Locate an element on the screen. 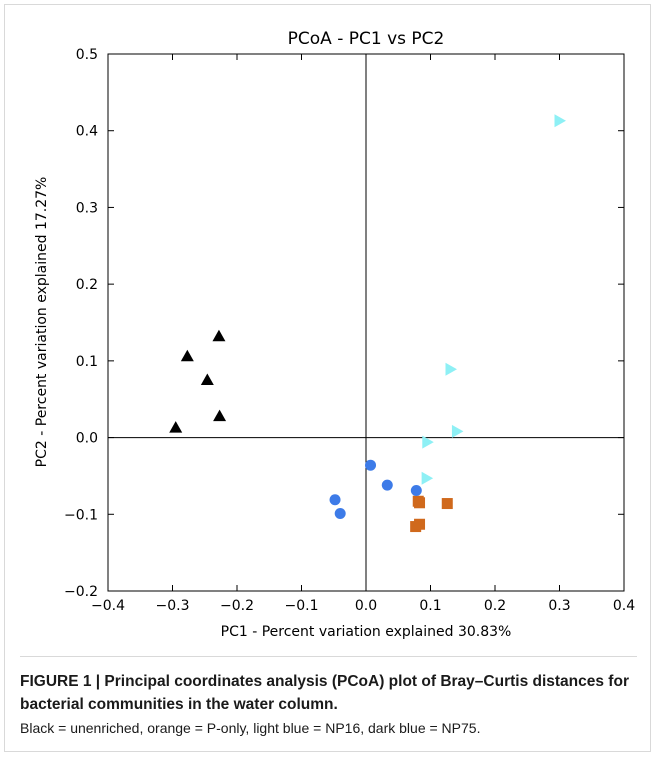  y-tick-label: 0.5 is located at coordinates (87, 55).